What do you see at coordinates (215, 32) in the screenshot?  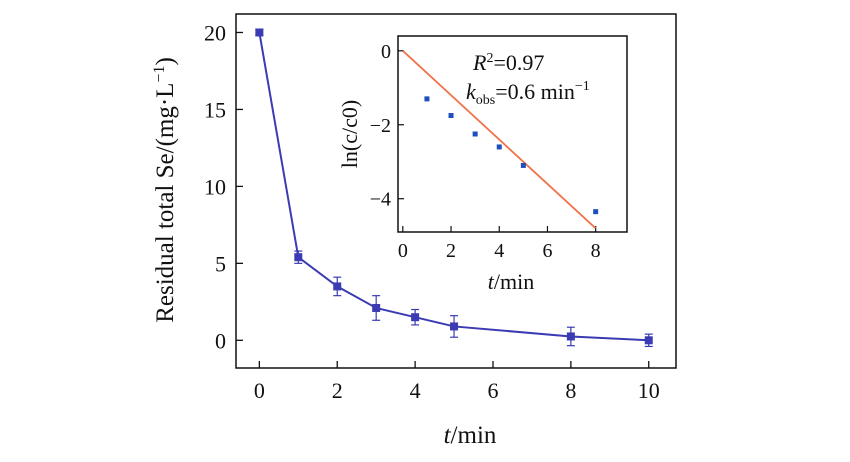 I see `main-y-tick-label-4: 20` at bounding box center [215, 32].